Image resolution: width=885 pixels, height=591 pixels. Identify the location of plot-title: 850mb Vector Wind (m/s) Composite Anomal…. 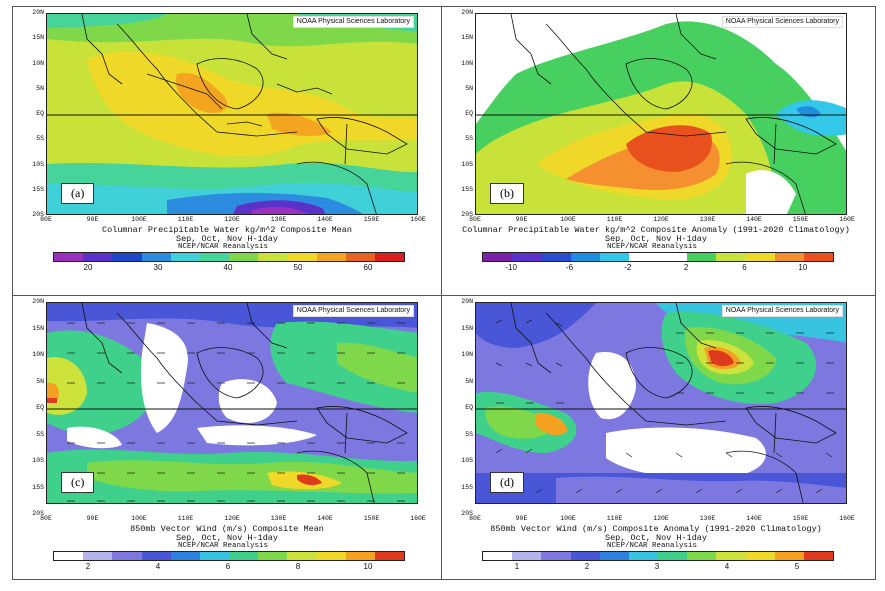
(656, 529).